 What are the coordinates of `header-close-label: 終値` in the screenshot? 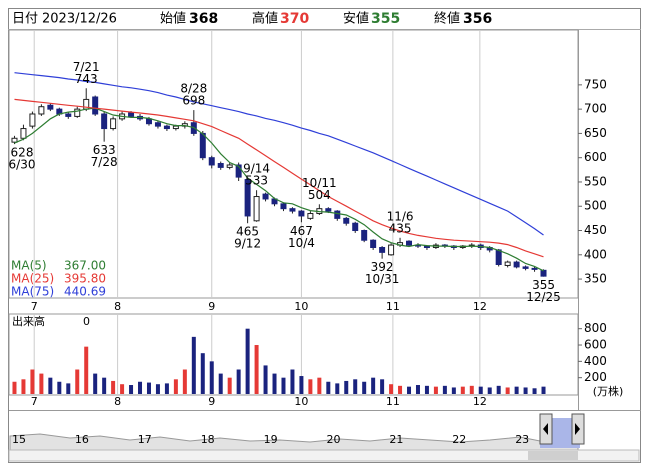 It's located at (447, 19).